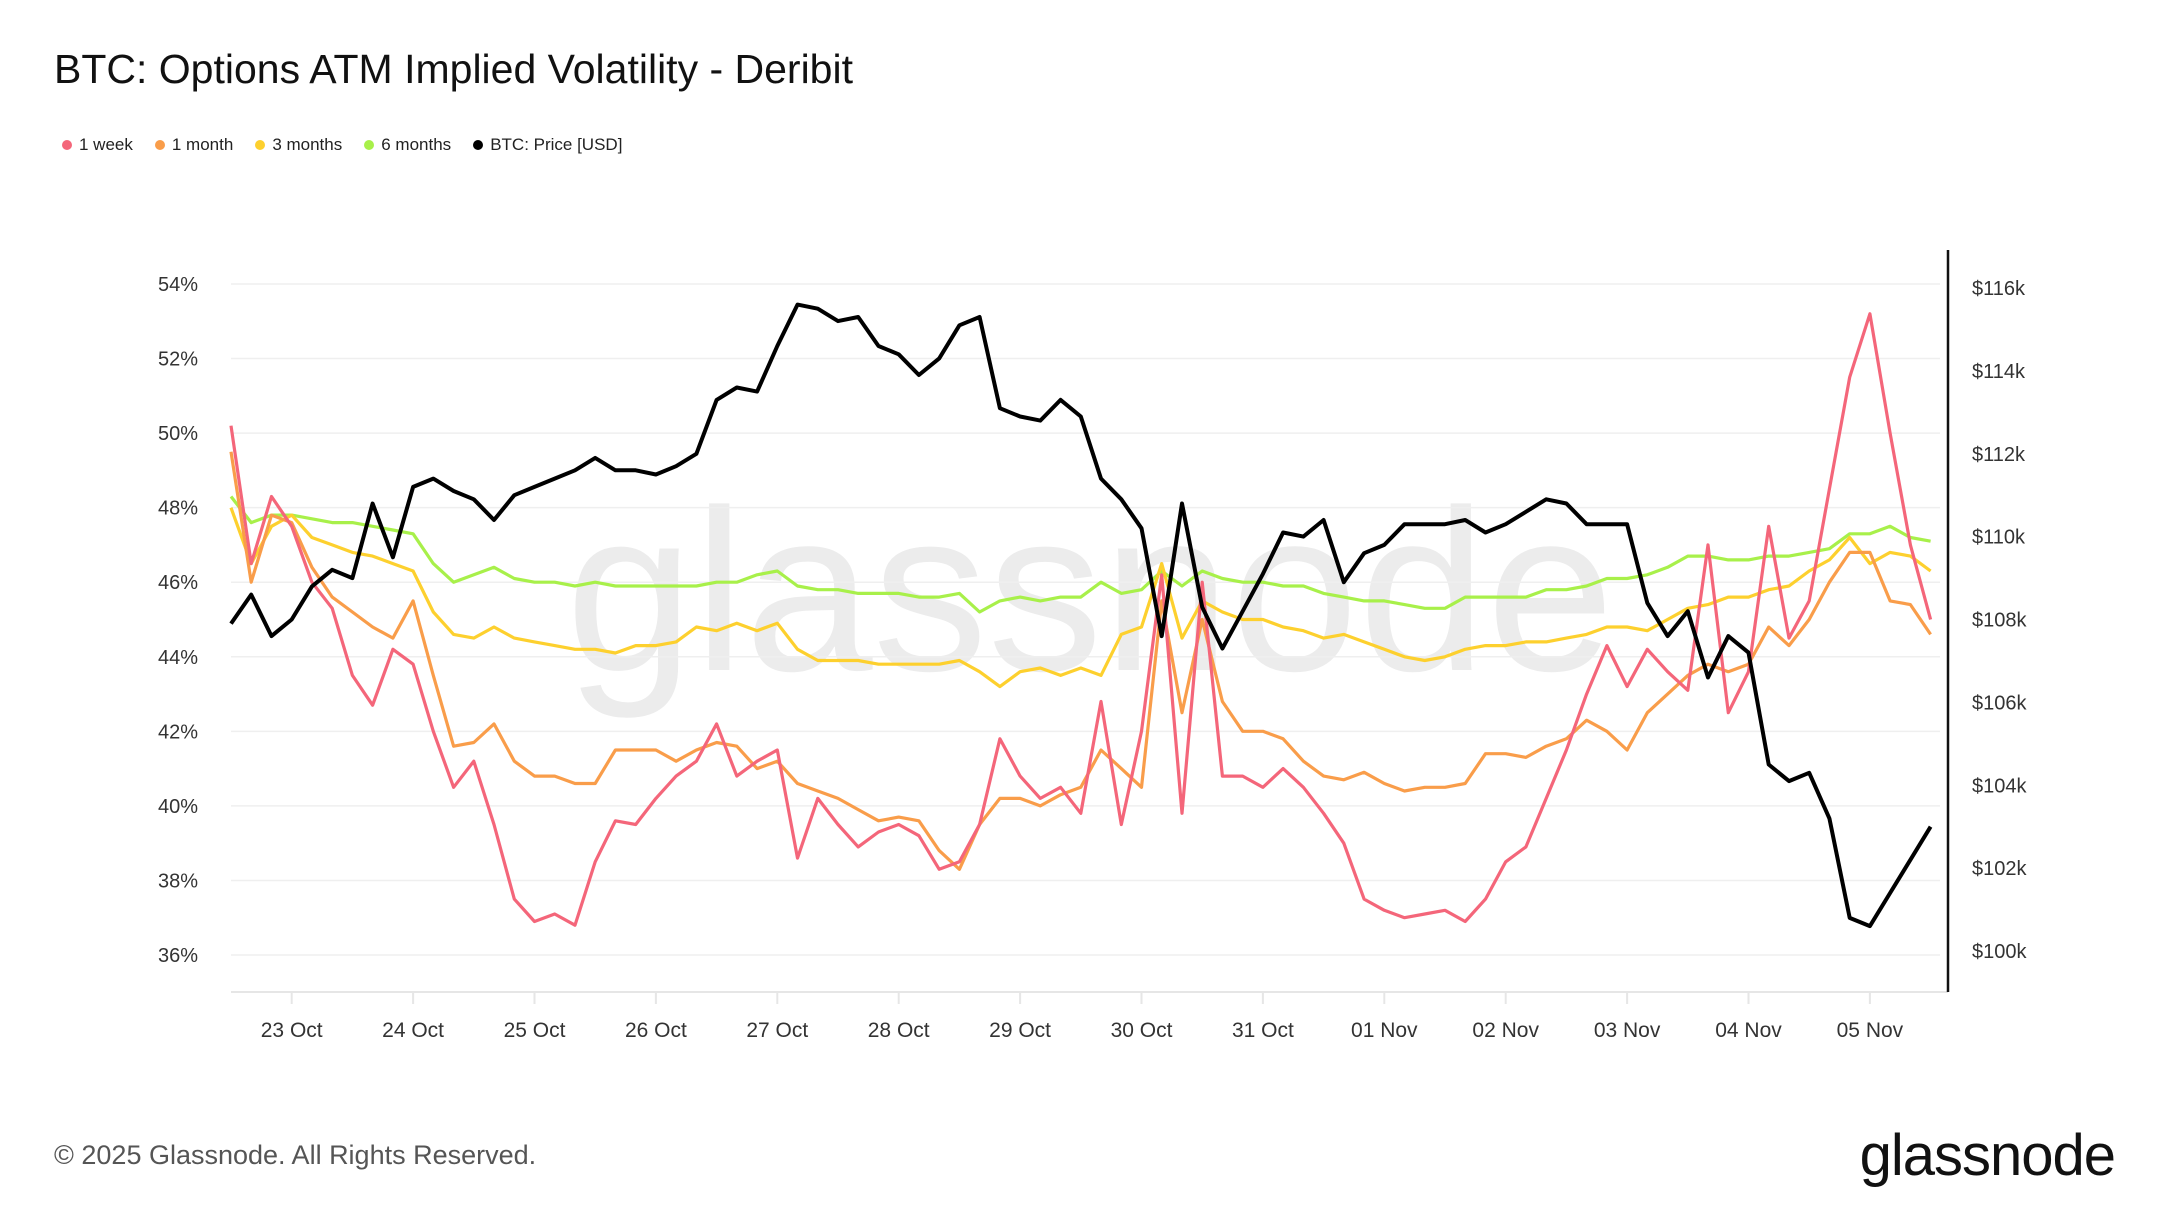  I want to click on legend-label: 6 months, so click(416, 144).